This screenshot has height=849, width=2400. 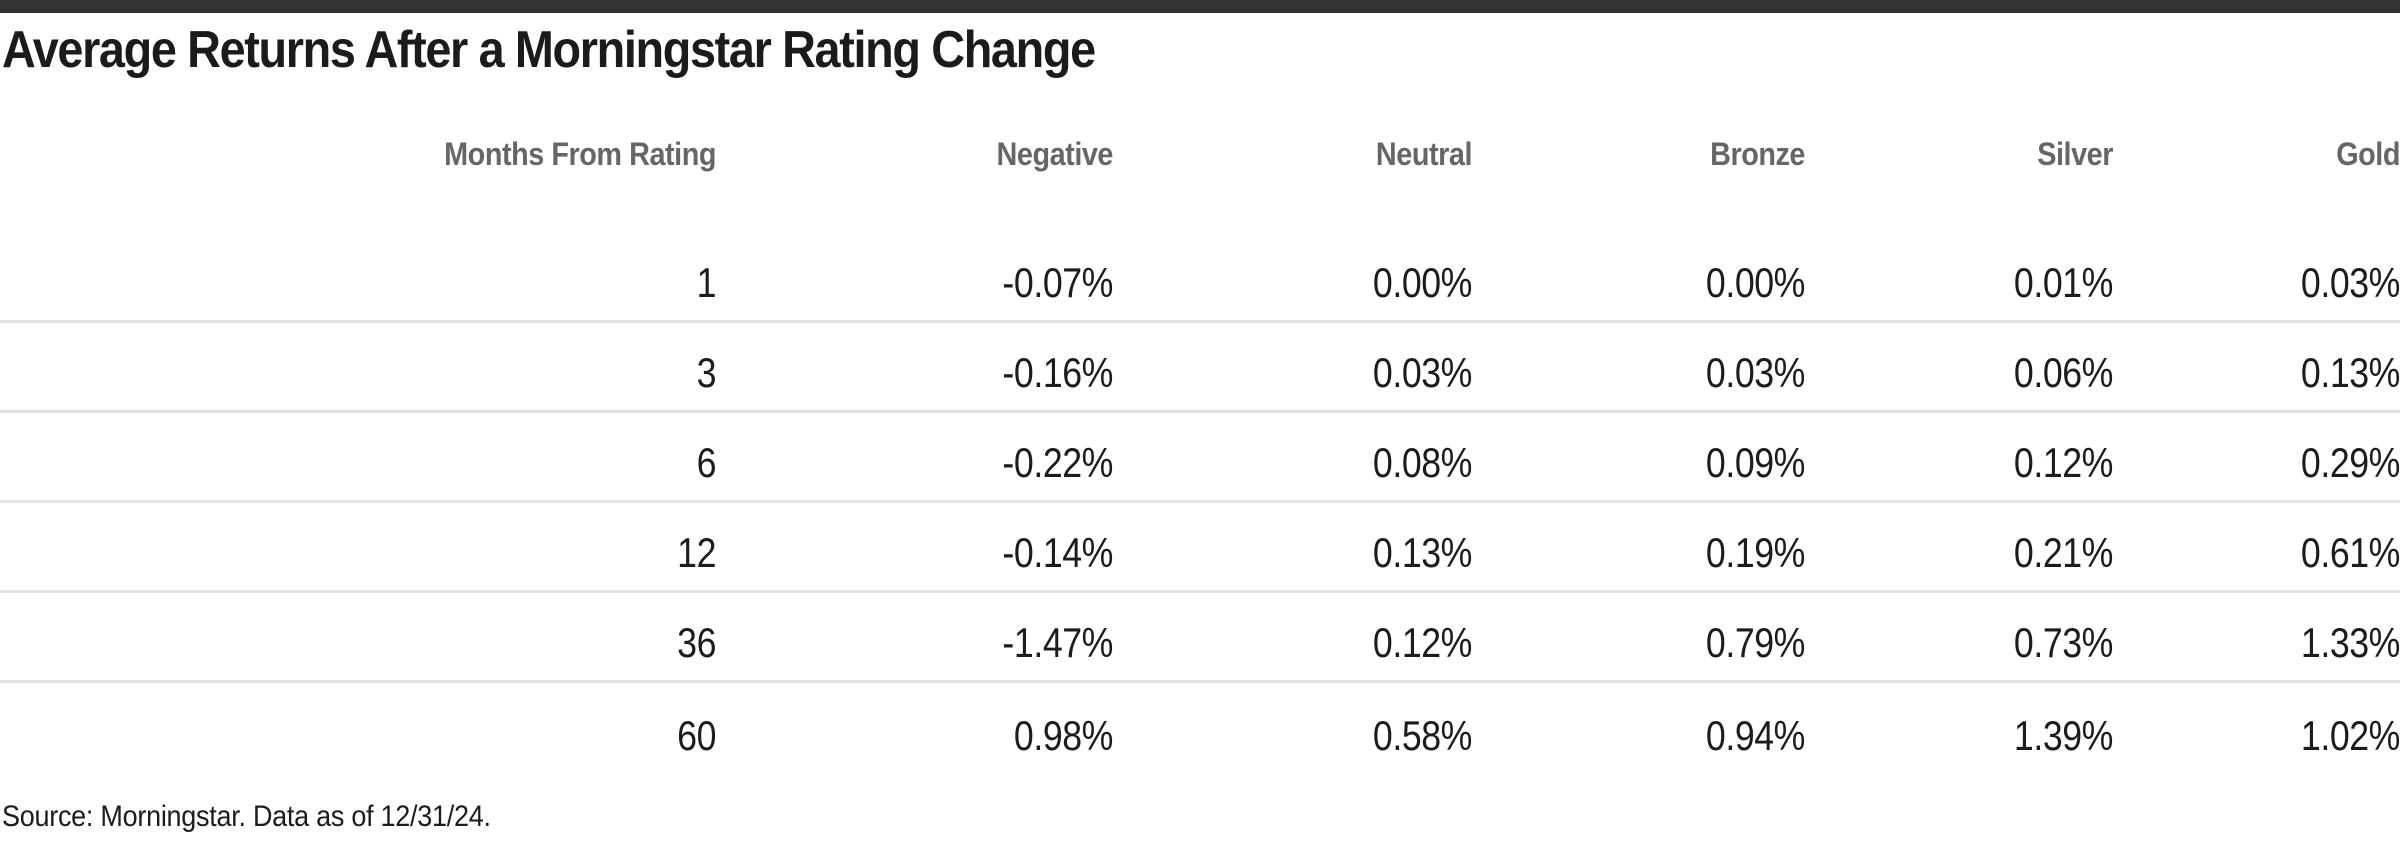 What do you see at coordinates (696, 735) in the screenshot?
I see `cell-months-from-rating: 60` at bounding box center [696, 735].